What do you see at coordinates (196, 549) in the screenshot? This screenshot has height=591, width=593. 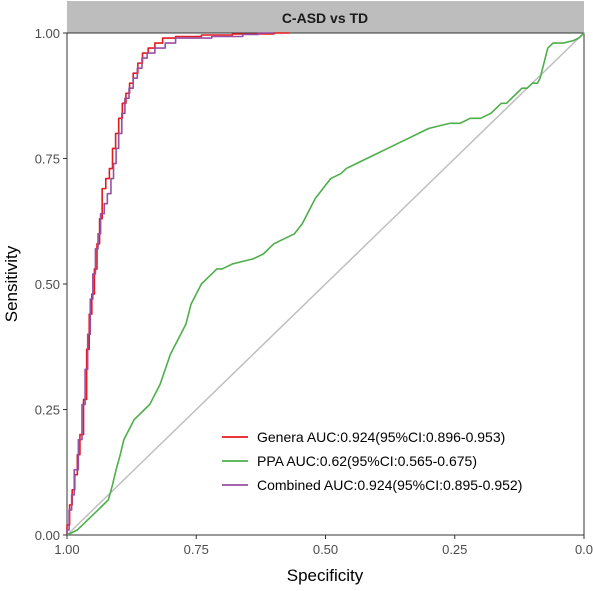 I see `x-tick-label: 0.75` at bounding box center [196, 549].